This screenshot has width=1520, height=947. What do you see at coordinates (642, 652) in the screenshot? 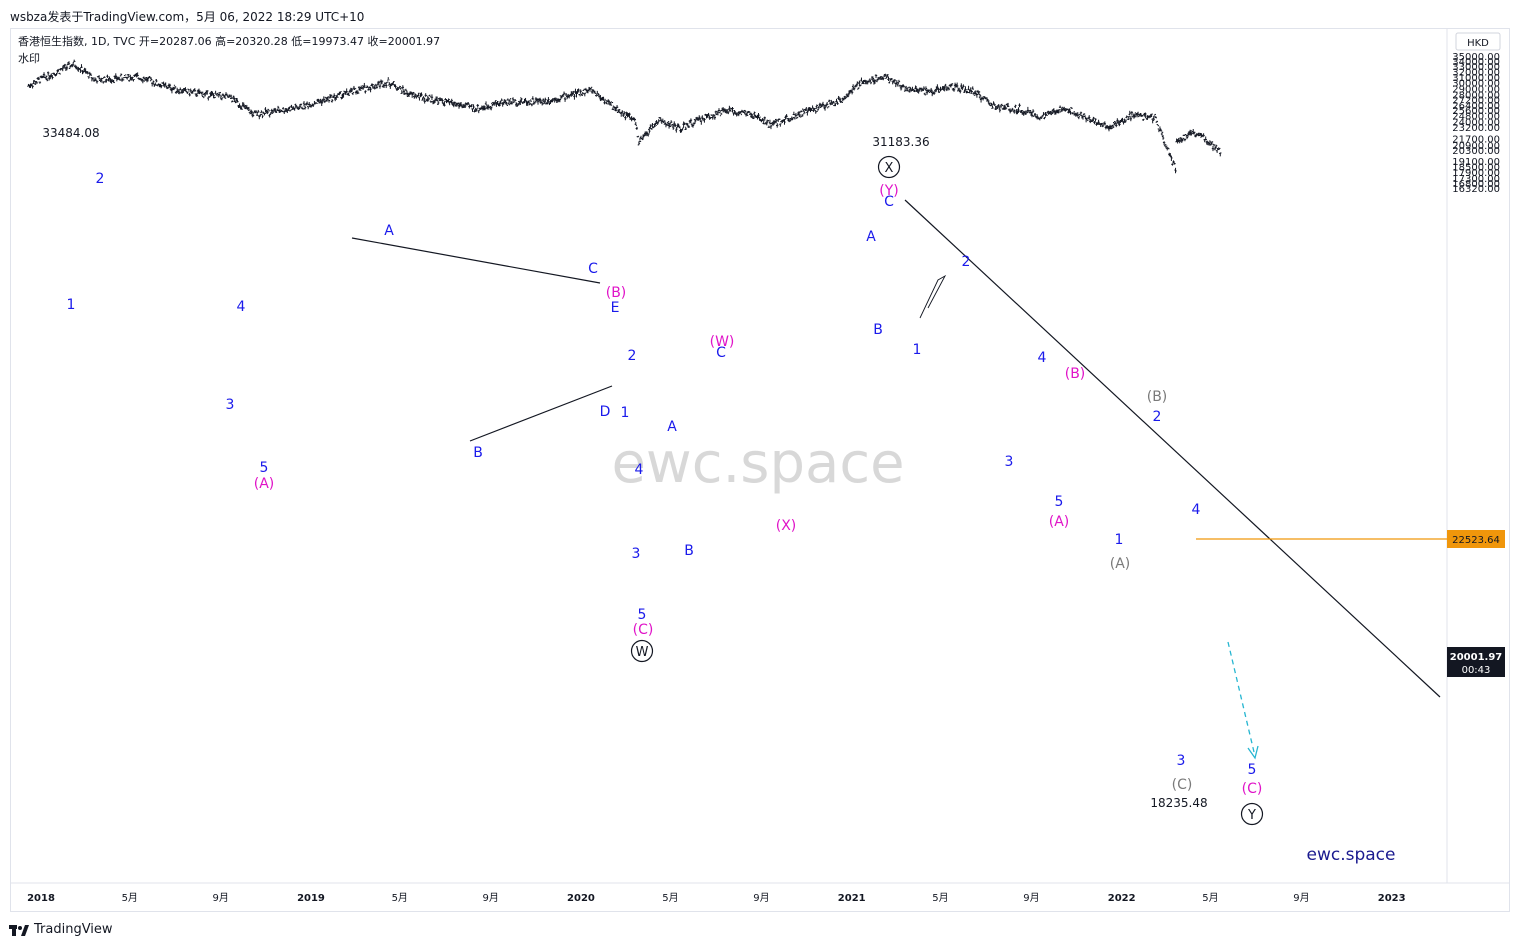
I see `wave-circle-label: W` at bounding box center [642, 652].